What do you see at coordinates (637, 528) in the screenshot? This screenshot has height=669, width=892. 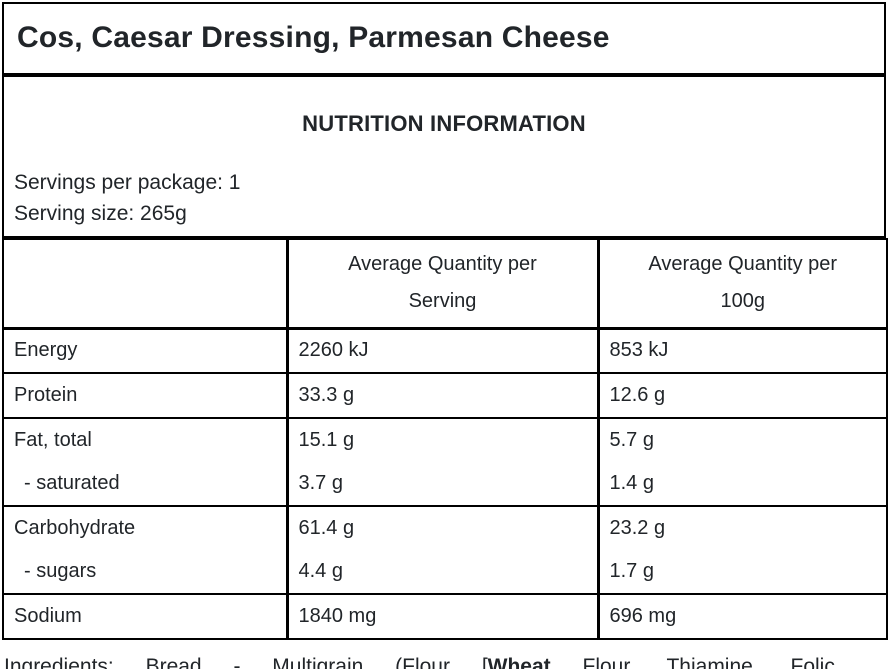 I see `value-per-100g: 23.2 g` at bounding box center [637, 528].